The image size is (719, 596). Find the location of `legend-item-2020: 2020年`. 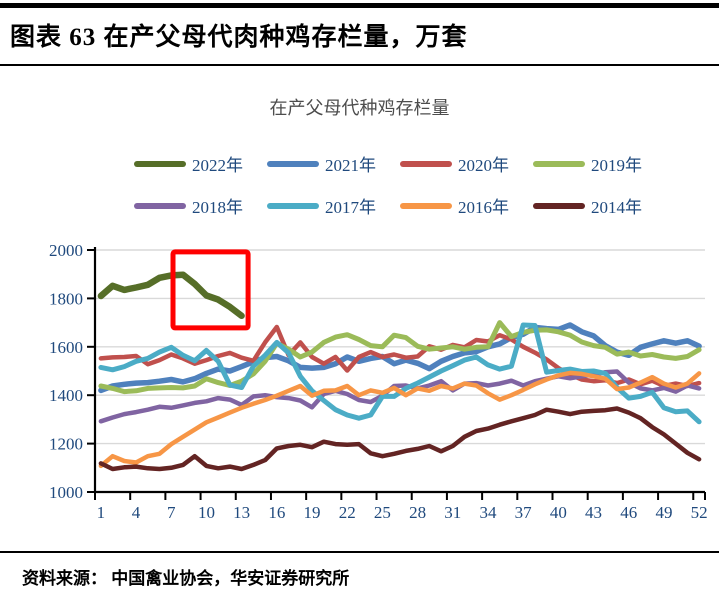

legend-item-2020: 2020年 is located at coordinates (466, 163).